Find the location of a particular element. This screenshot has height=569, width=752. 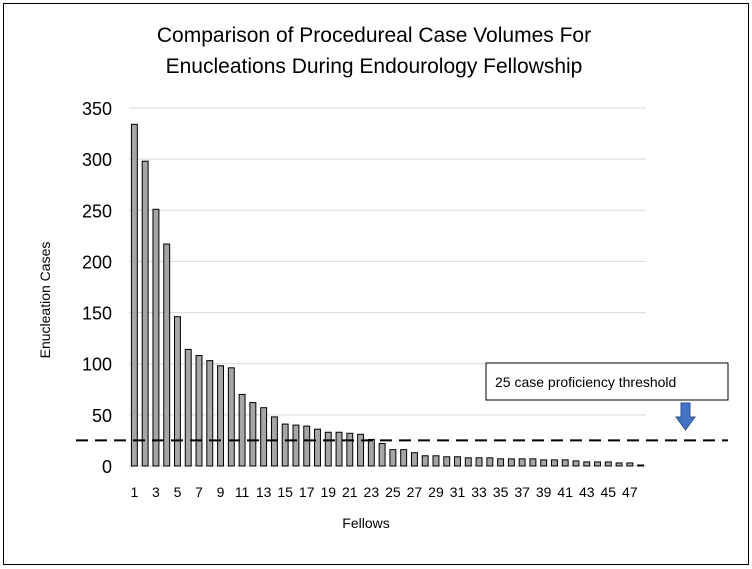

y-axis-label: Enucleation Cases is located at coordinates (45, 300).